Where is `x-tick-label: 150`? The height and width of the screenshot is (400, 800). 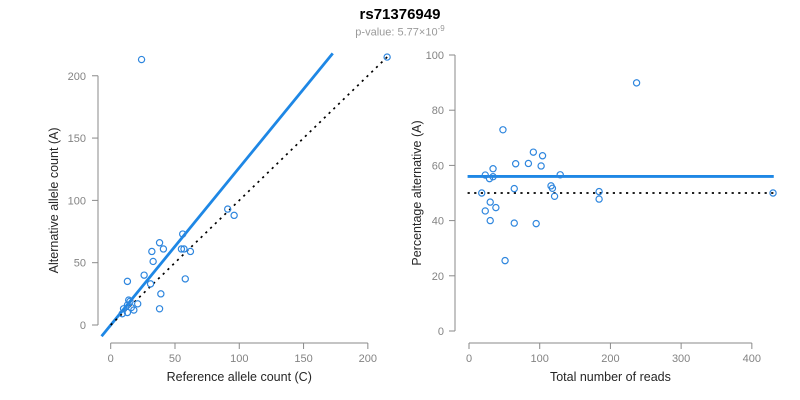 x-tick-label: 150 is located at coordinates (303, 359).